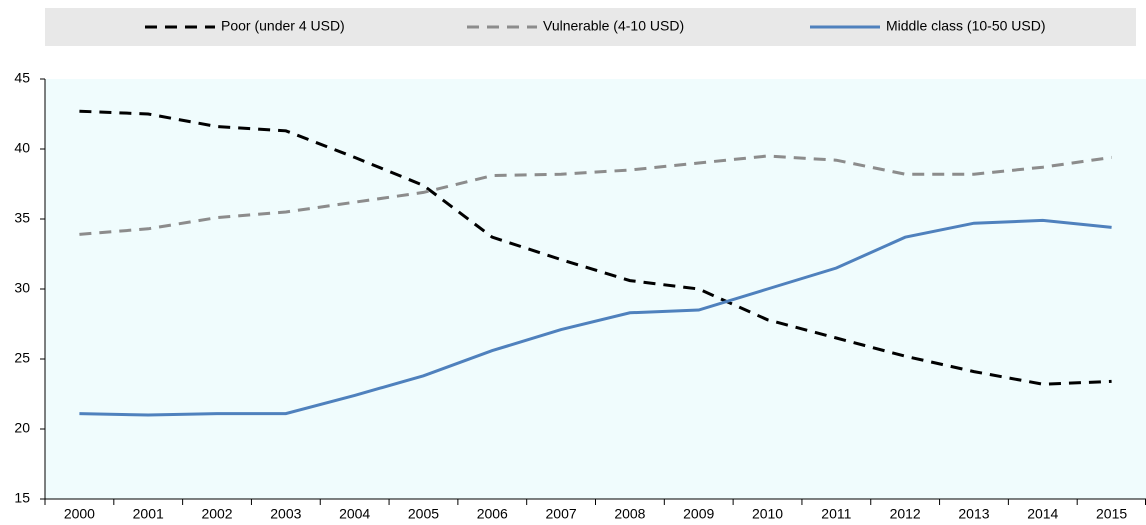 The height and width of the screenshot is (525, 1146). I want to click on x-tick-label: 2008, so click(629, 514).